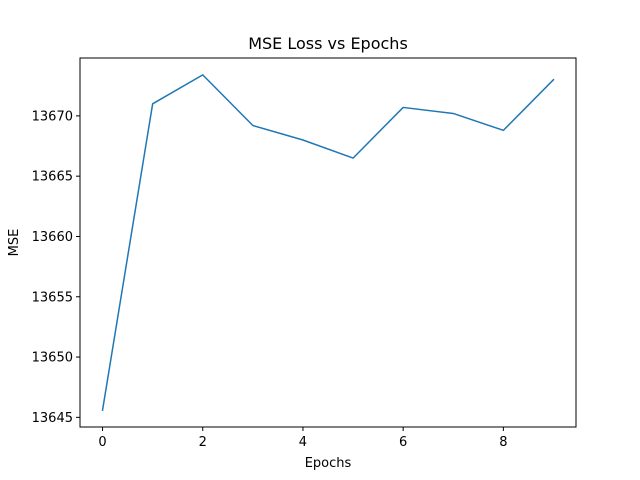 This screenshot has height=480, width=640. What do you see at coordinates (14, 243) in the screenshot?
I see `y-axis-label: MSE` at bounding box center [14, 243].